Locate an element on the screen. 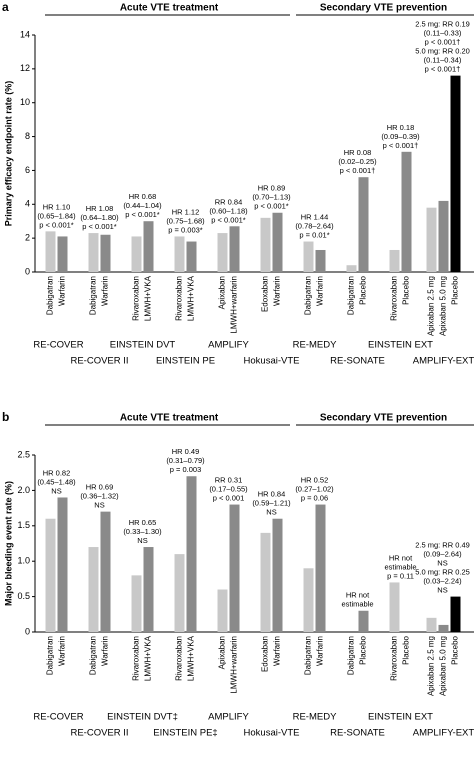 Image resolution: width=474 pixels, height=763 pixels. annotation: (0.03–2.24) is located at coordinates (442, 581).